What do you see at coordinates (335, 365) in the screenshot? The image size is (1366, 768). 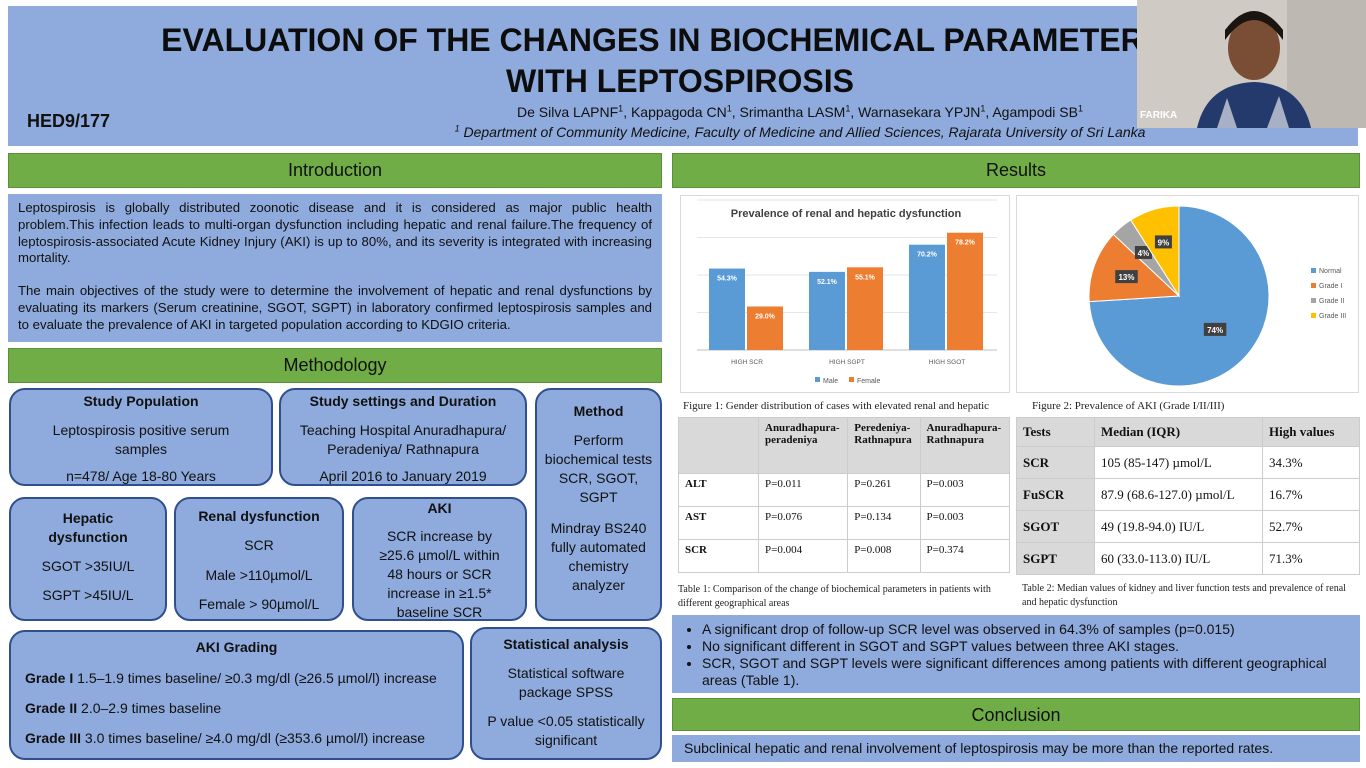 I see `methodology-heading: Methodology` at bounding box center [335, 365].